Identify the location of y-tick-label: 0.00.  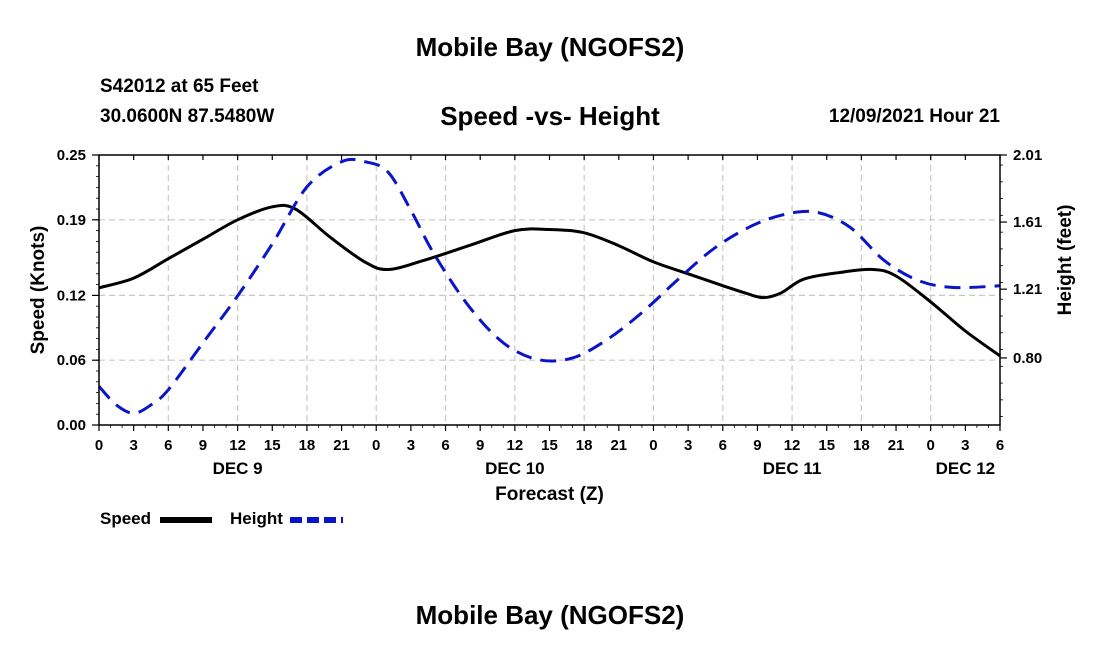
(71, 425).